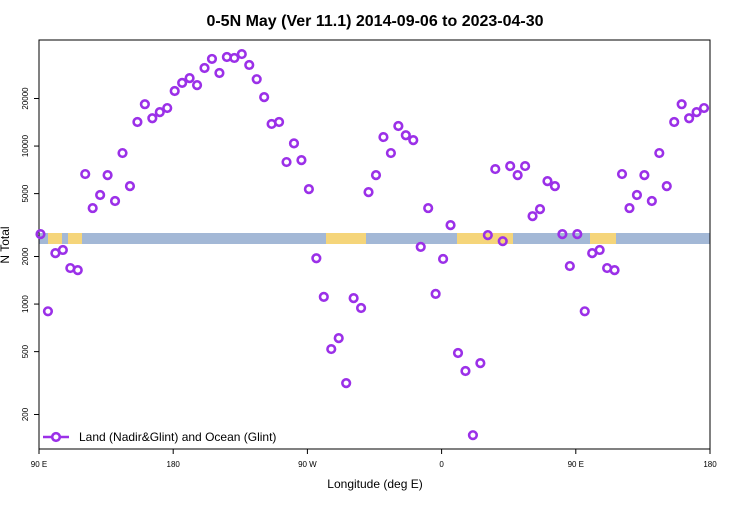  Describe the element at coordinates (25, 98) in the screenshot. I see `y-tick-label: 20000` at that location.